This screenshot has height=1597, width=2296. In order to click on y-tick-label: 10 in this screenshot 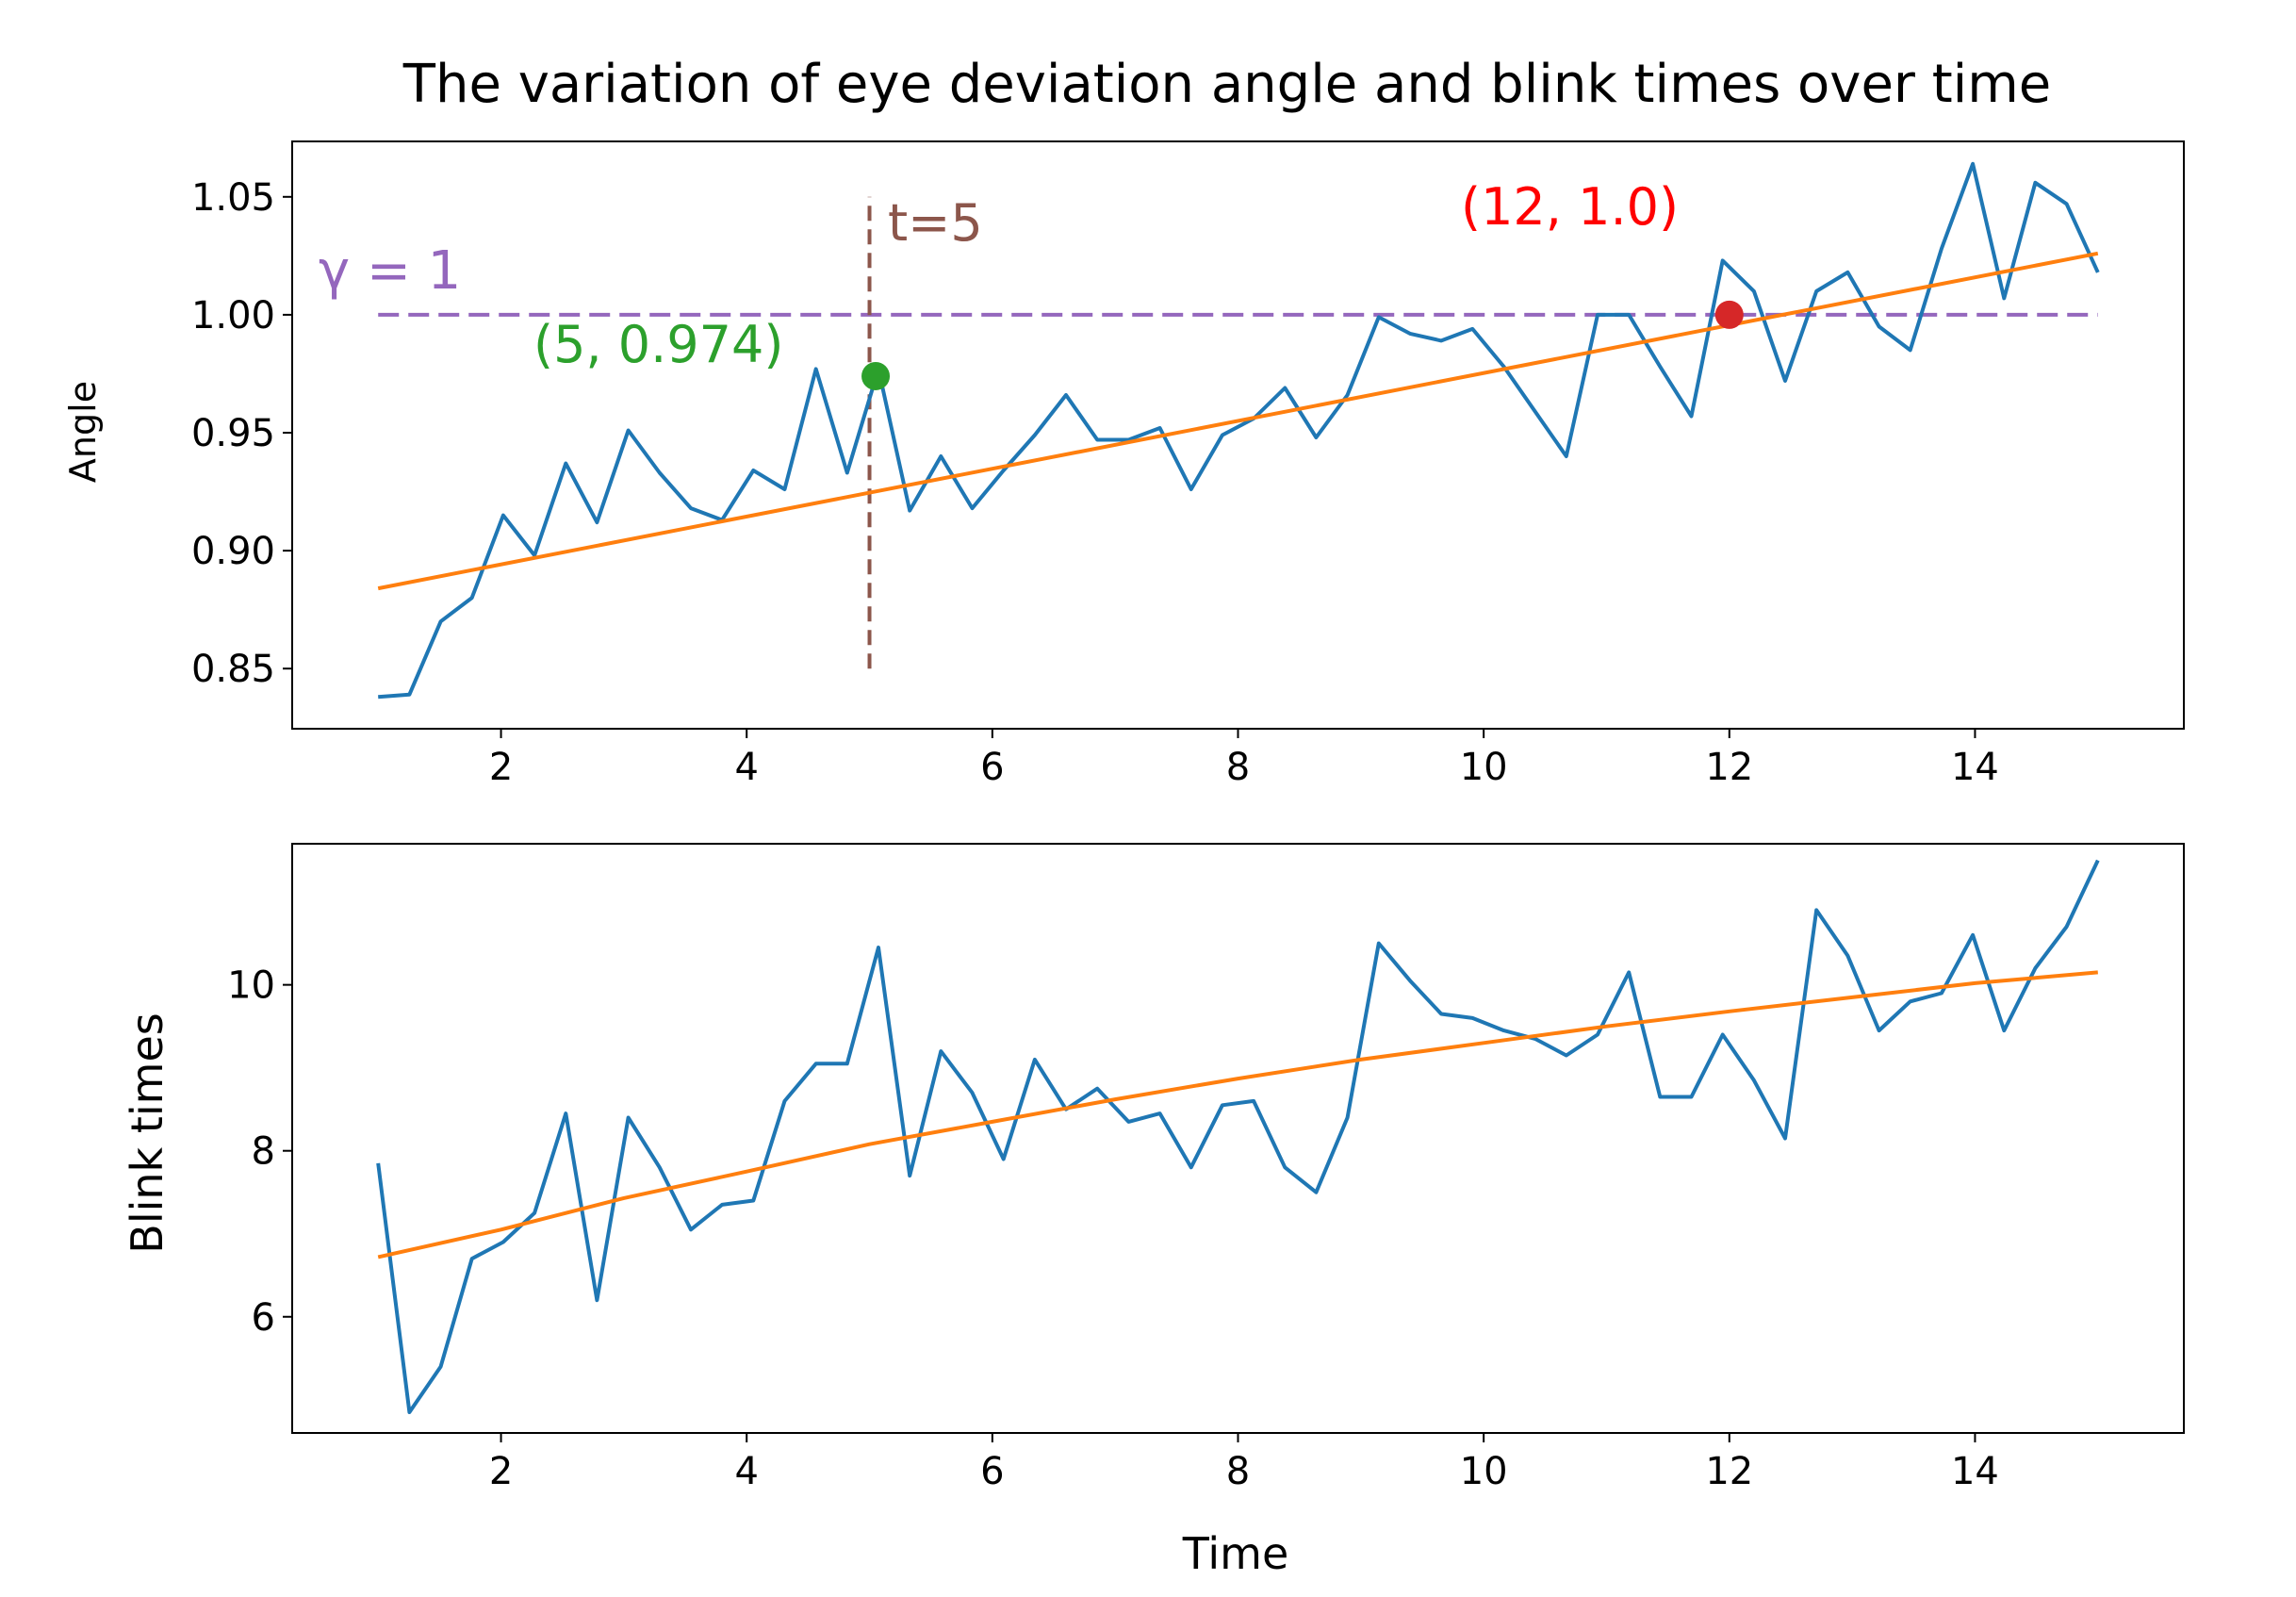, I will do `click(251, 986)`.